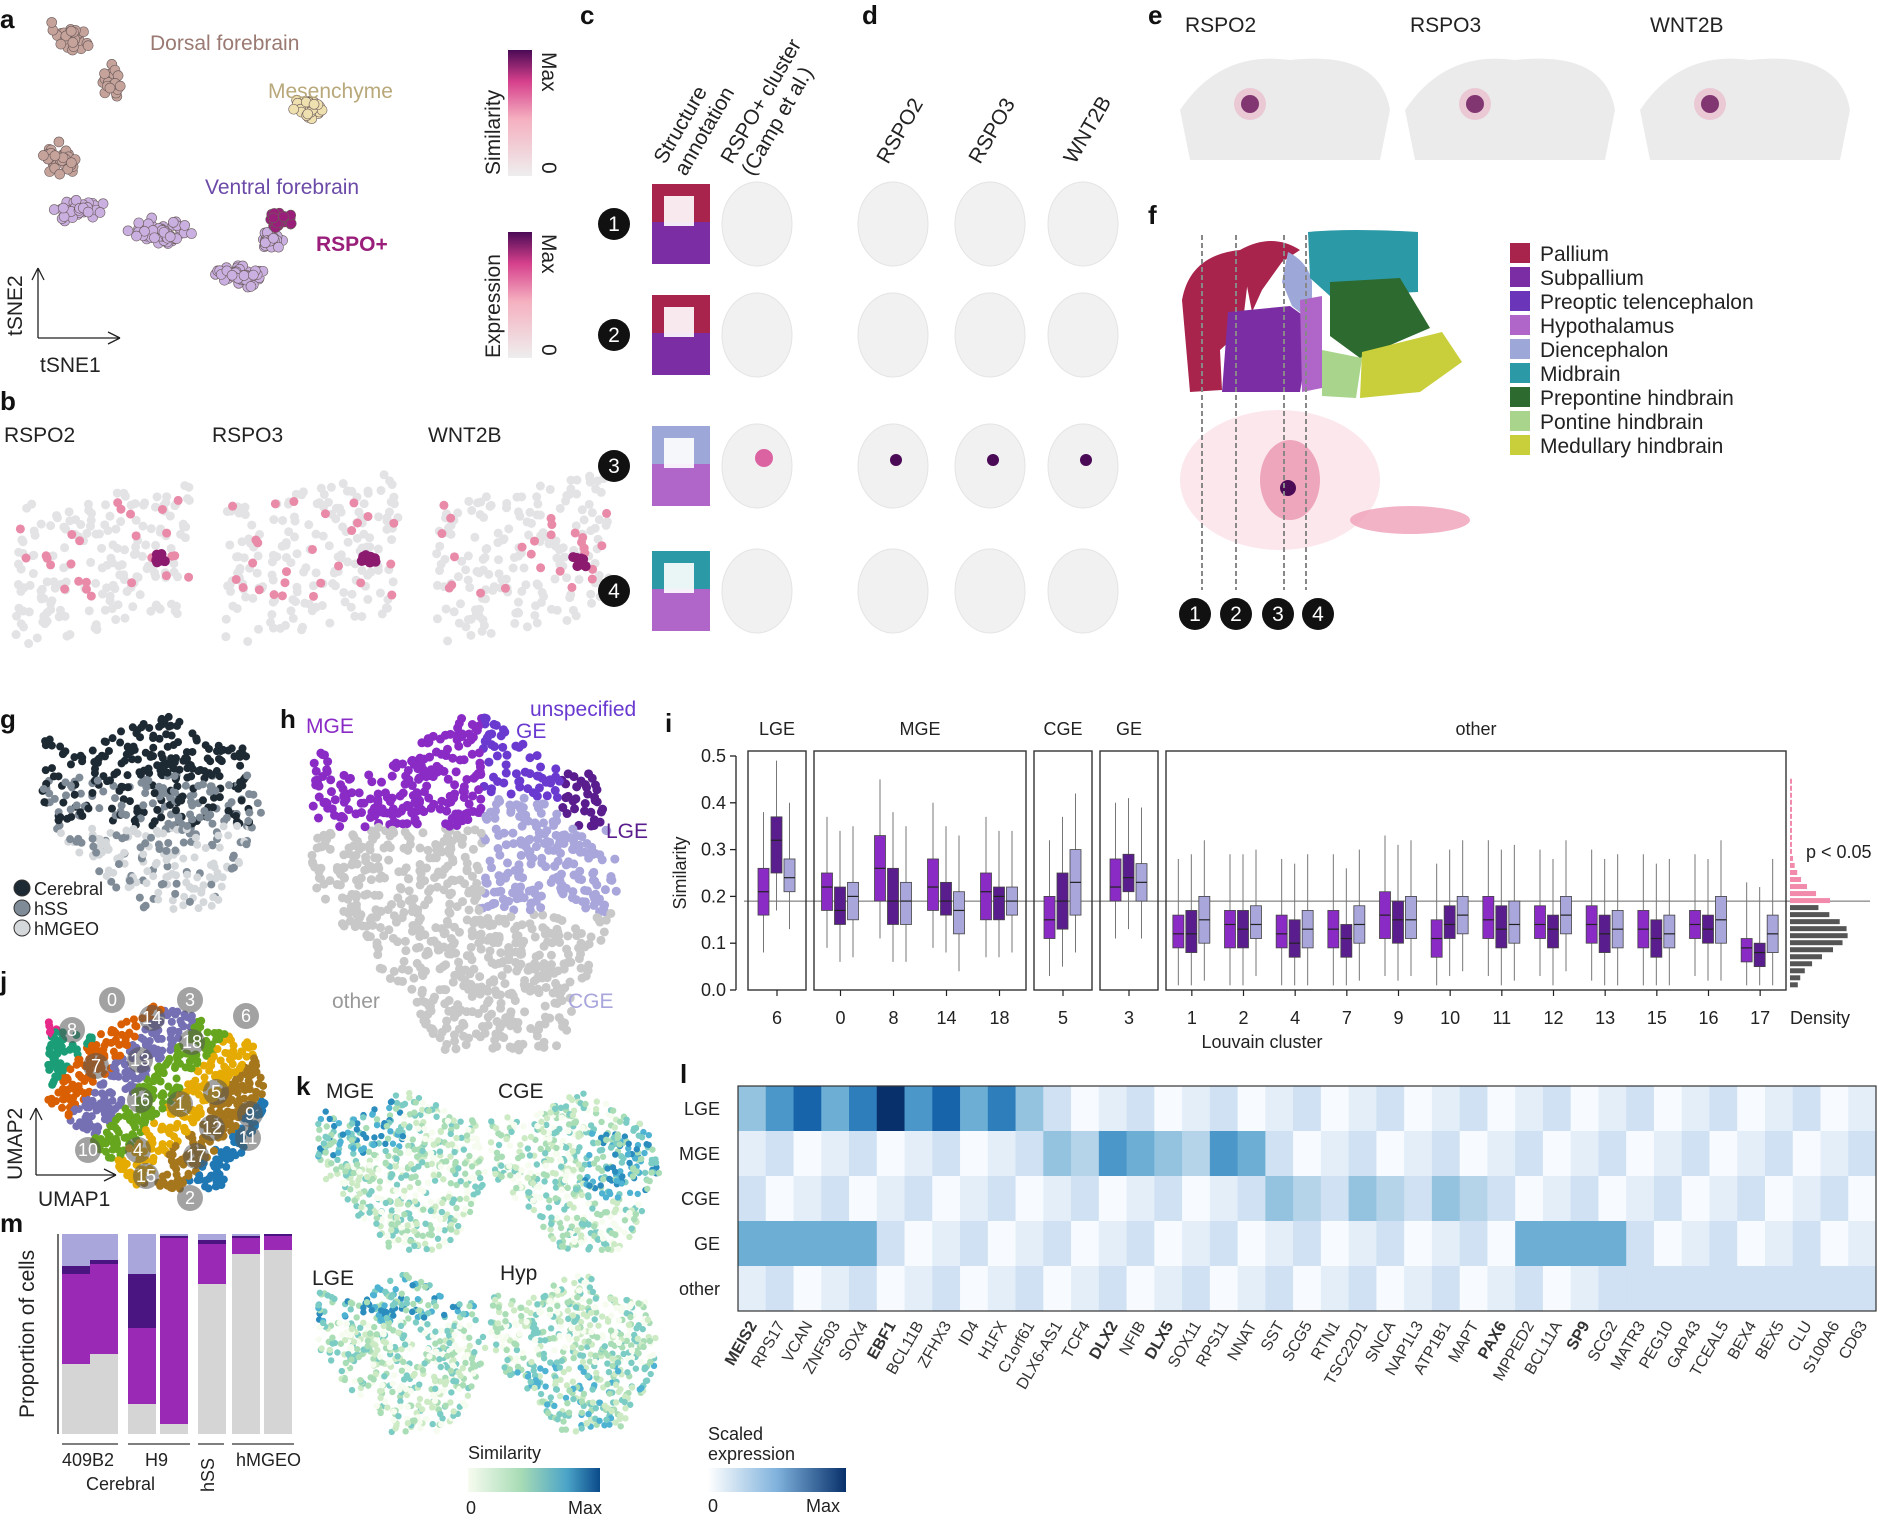 The width and height of the screenshot is (1881, 1536). Describe the element at coordinates (1621, 422) in the screenshot. I see `legend-label: Pontine hindbrain` at that location.